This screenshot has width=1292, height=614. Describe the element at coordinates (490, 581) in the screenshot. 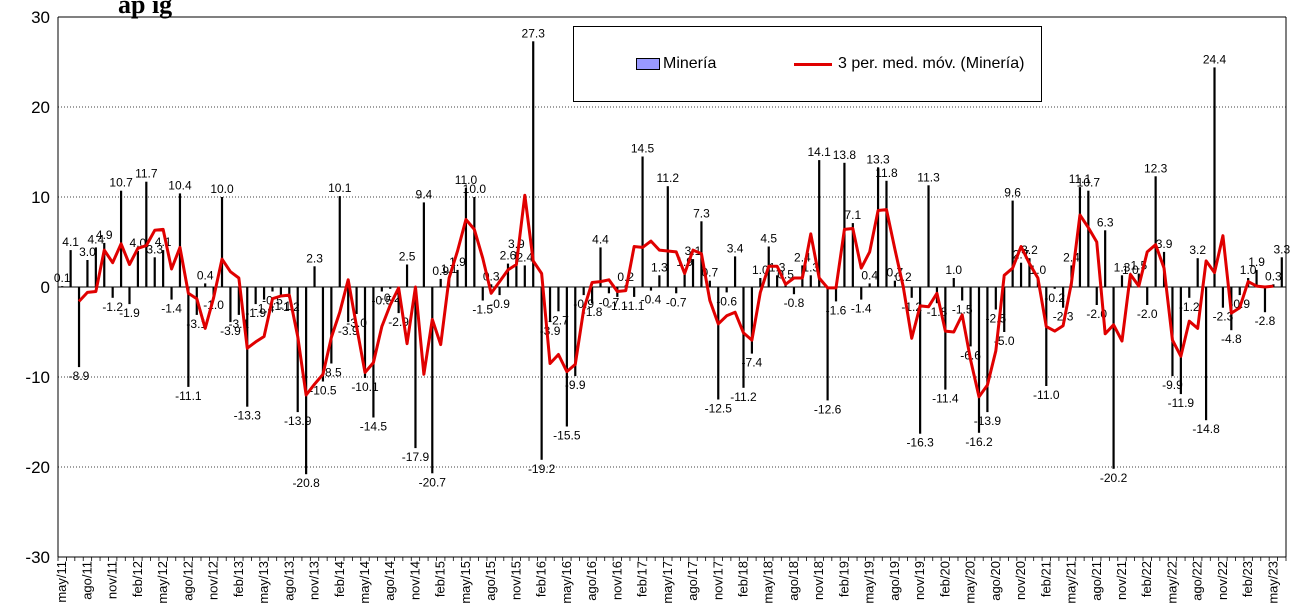

I see `x-tick-label: ago/15` at that location.